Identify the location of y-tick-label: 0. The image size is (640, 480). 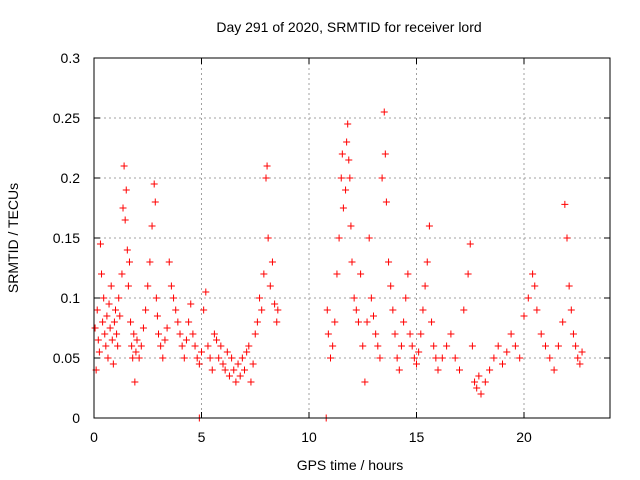
(76, 418).